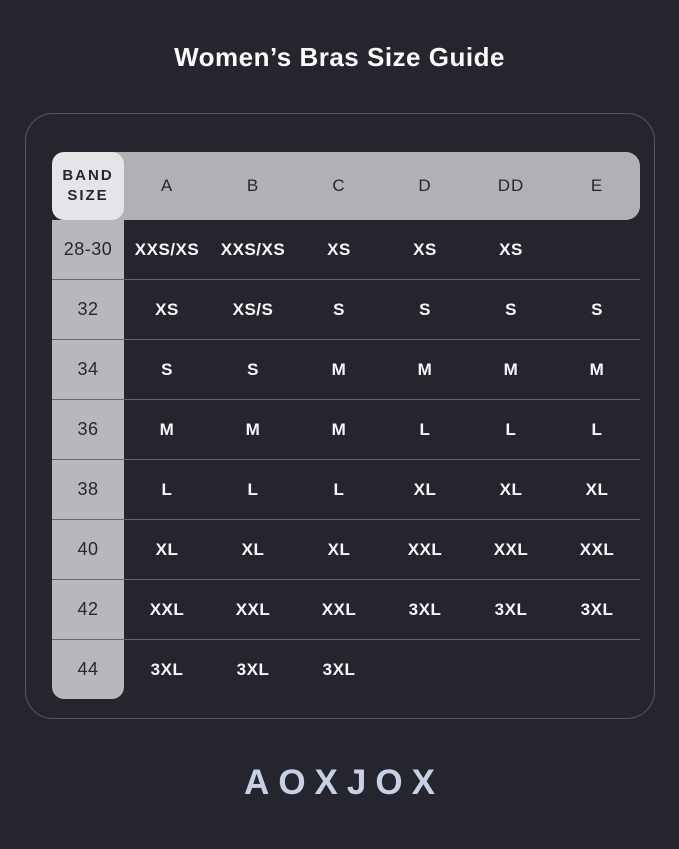 The width and height of the screenshot is (679, 849). What do you see at coordinates (339, 57) in the screenshot?
I see `page-title: Women’s Bras Size Guide` at bounding box center [339, 57].